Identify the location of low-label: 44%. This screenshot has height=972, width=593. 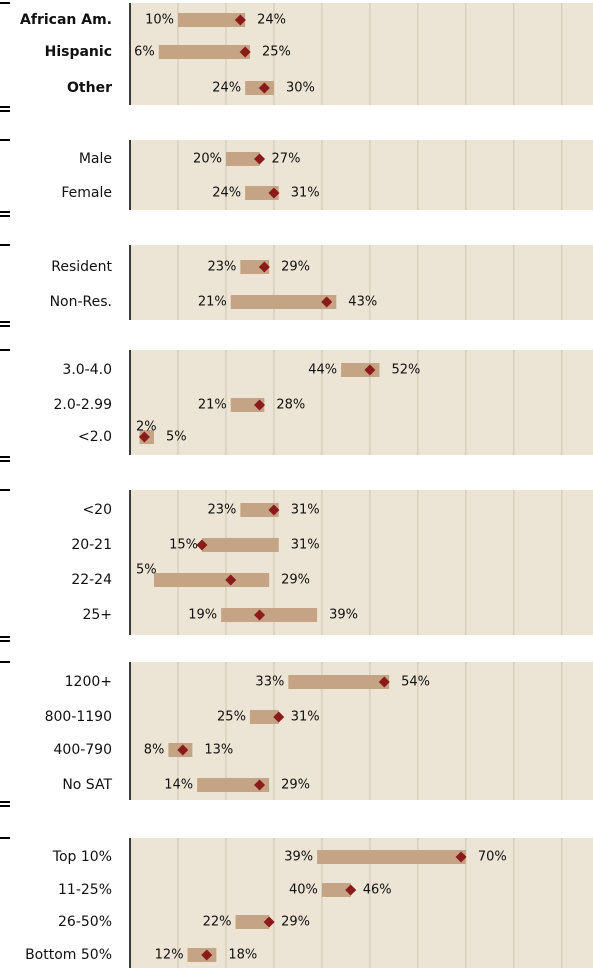
(322, 370).